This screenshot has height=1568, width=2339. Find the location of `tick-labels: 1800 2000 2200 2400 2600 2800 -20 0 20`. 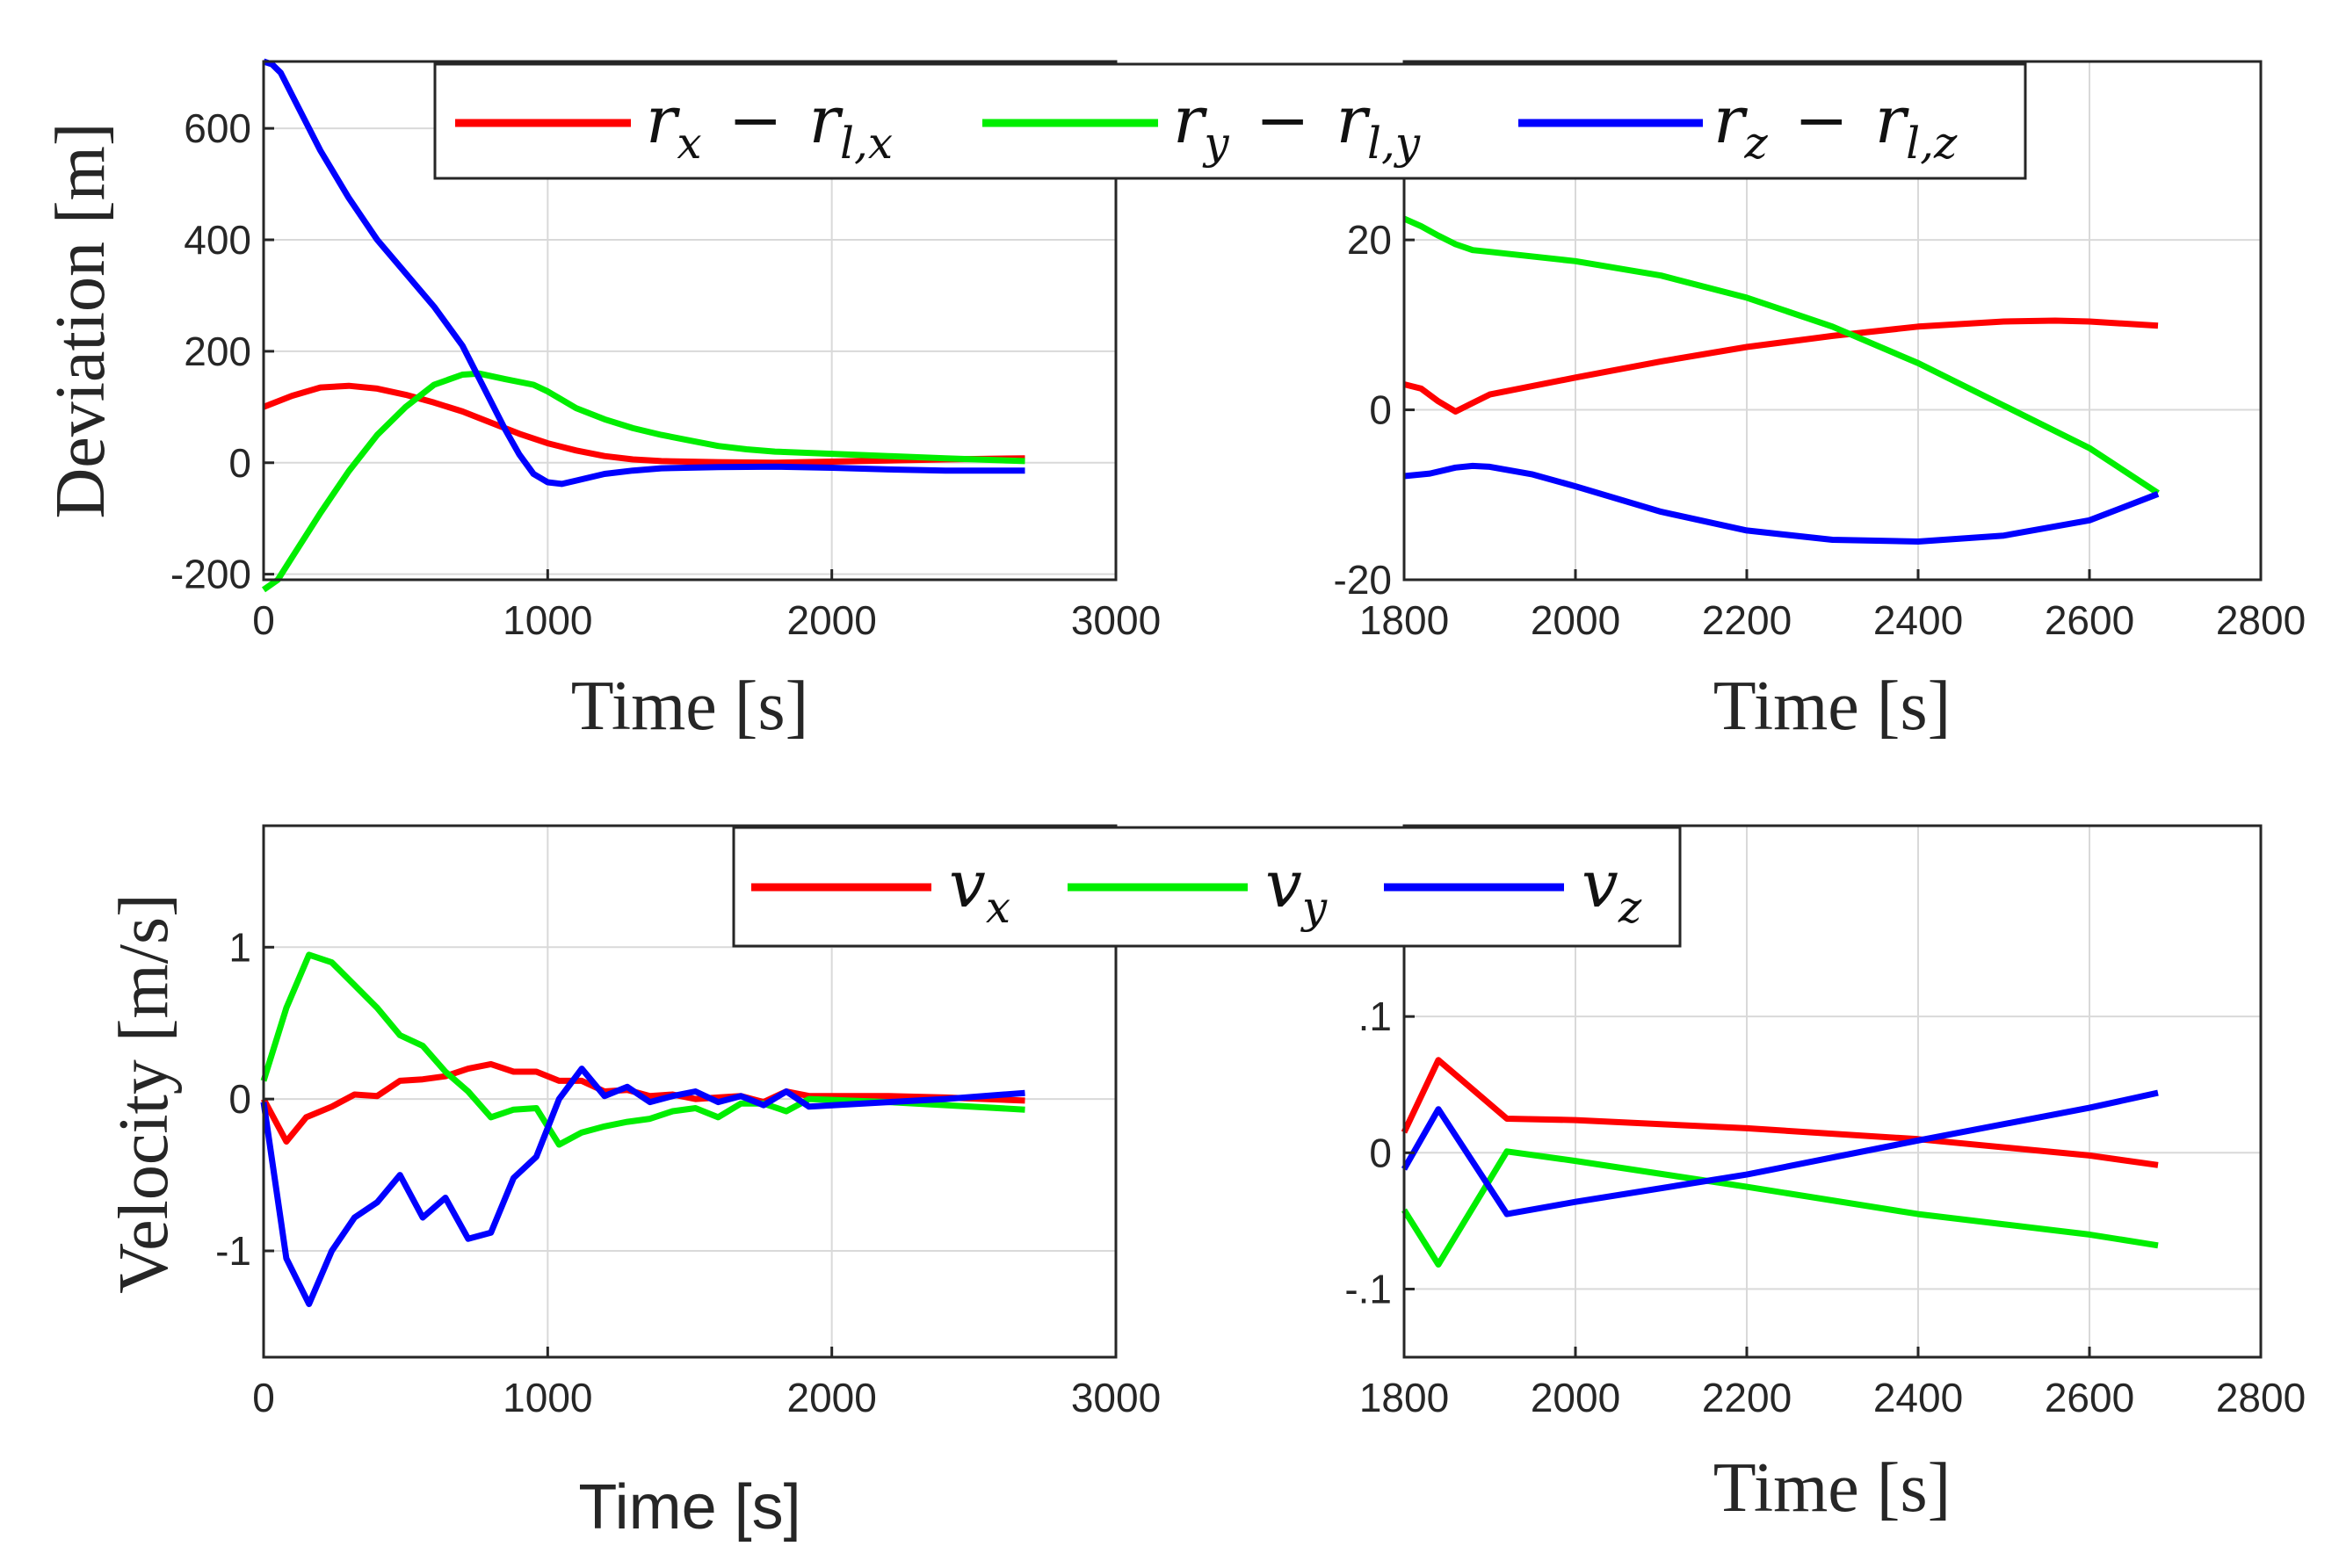

tick-labels: 1800 2000 2200 2400 2600 2800 -20 0 20 is located at coordinates (1820, 430).